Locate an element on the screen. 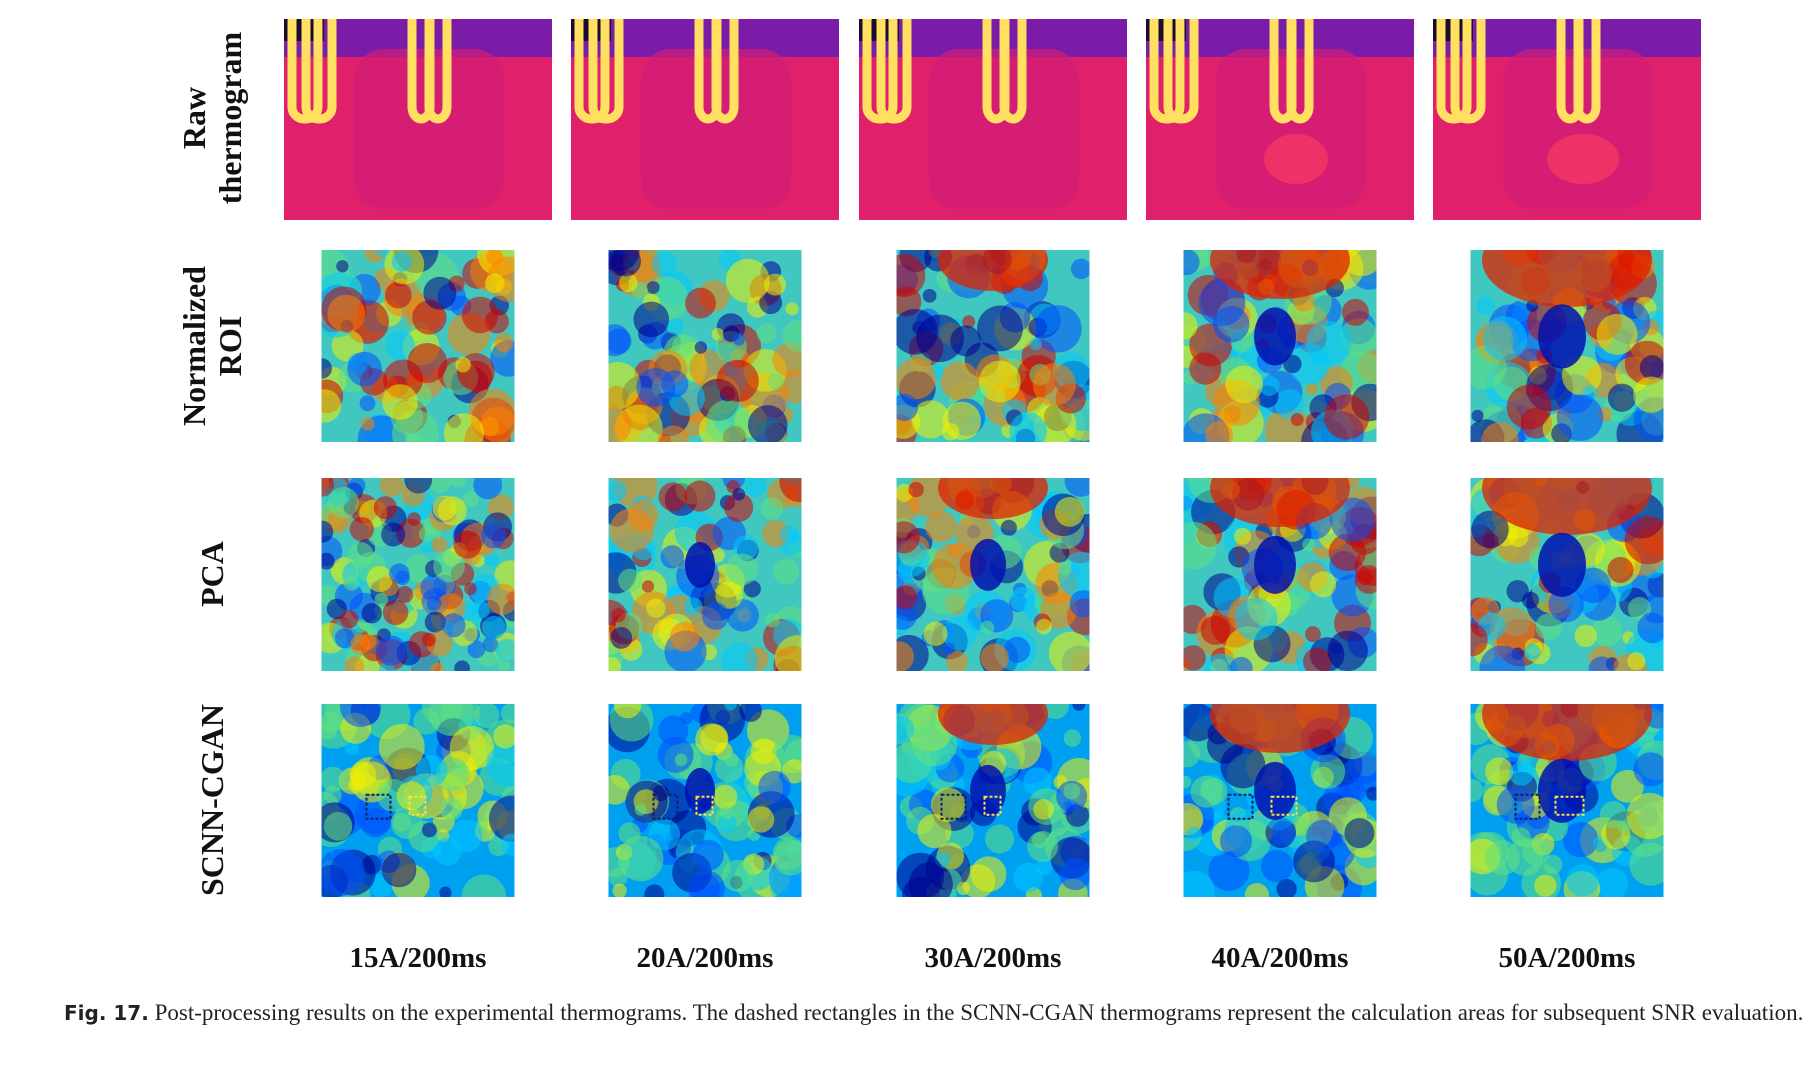  row-label-line: Raw is located at coordinates (194, 118).